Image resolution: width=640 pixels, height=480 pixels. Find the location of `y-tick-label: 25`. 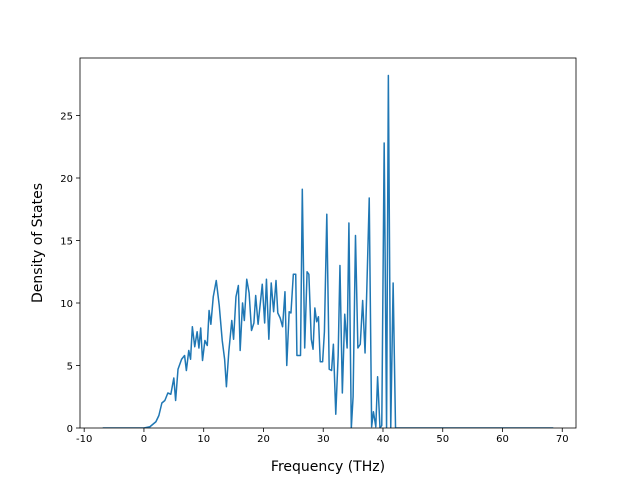

y-tick-label: 25 is located at coordinates (66, 117).